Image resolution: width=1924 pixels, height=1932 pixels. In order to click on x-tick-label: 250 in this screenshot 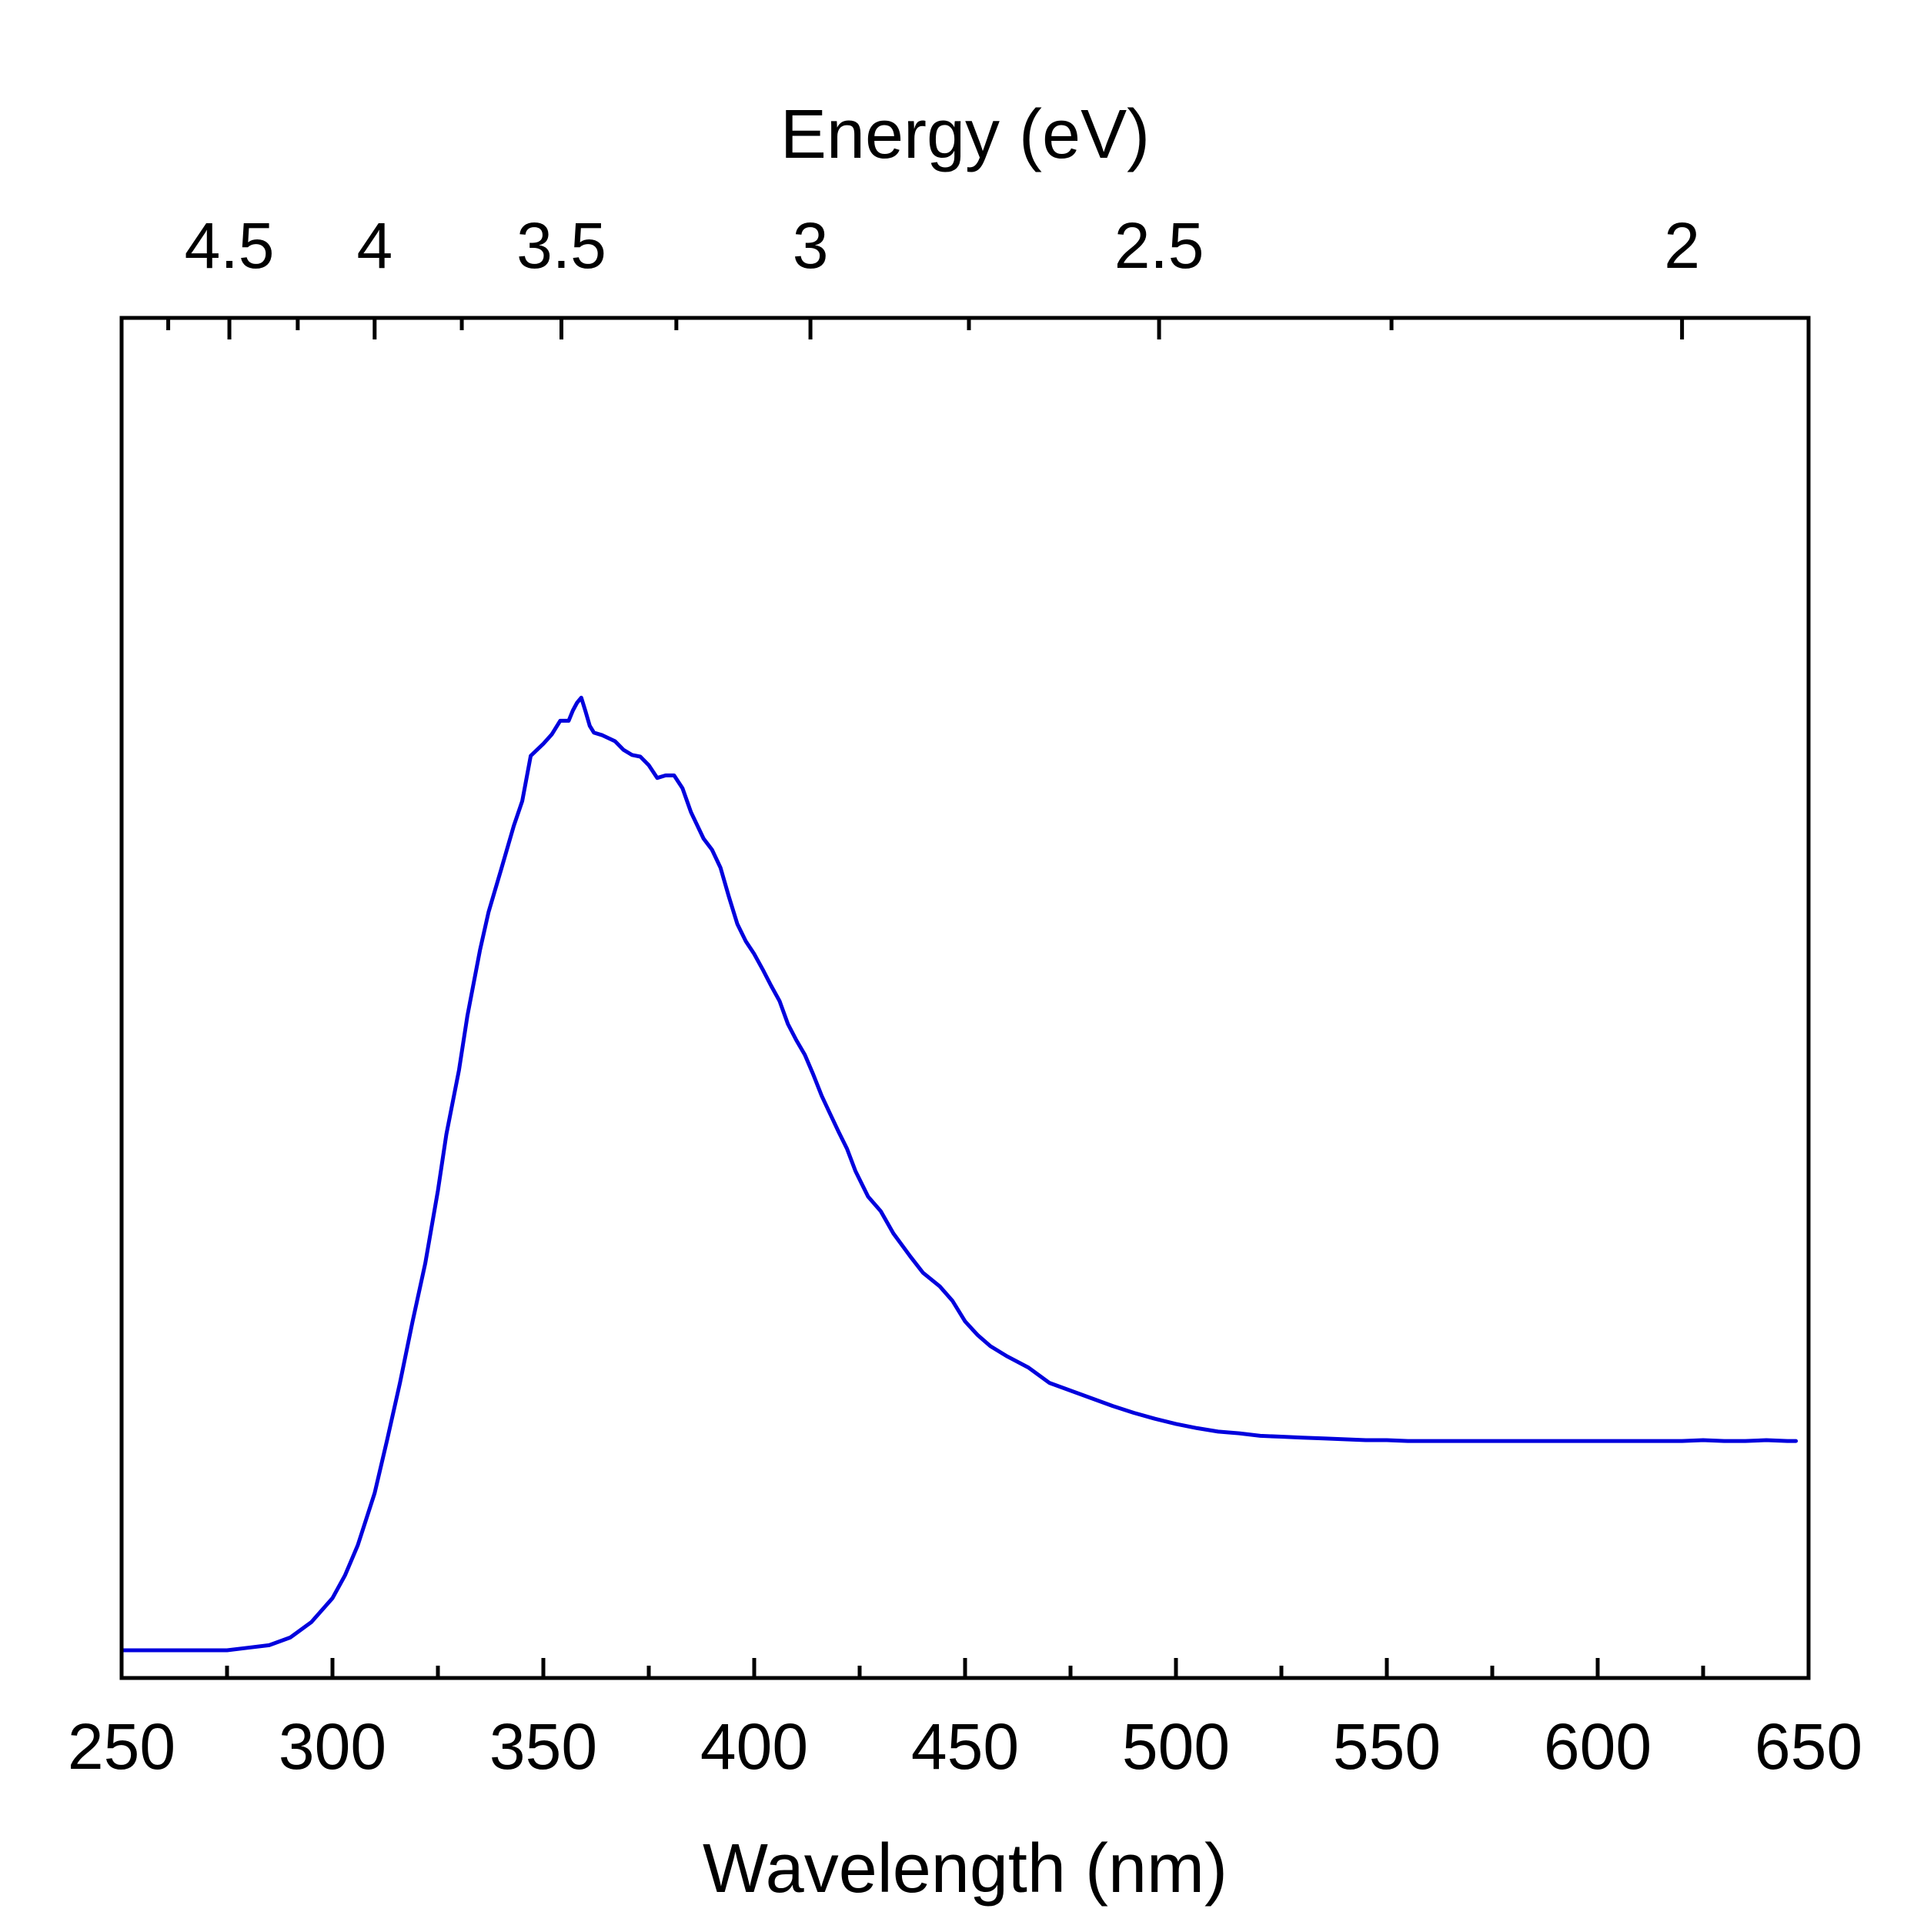, I will do `click(121, 1747)`.